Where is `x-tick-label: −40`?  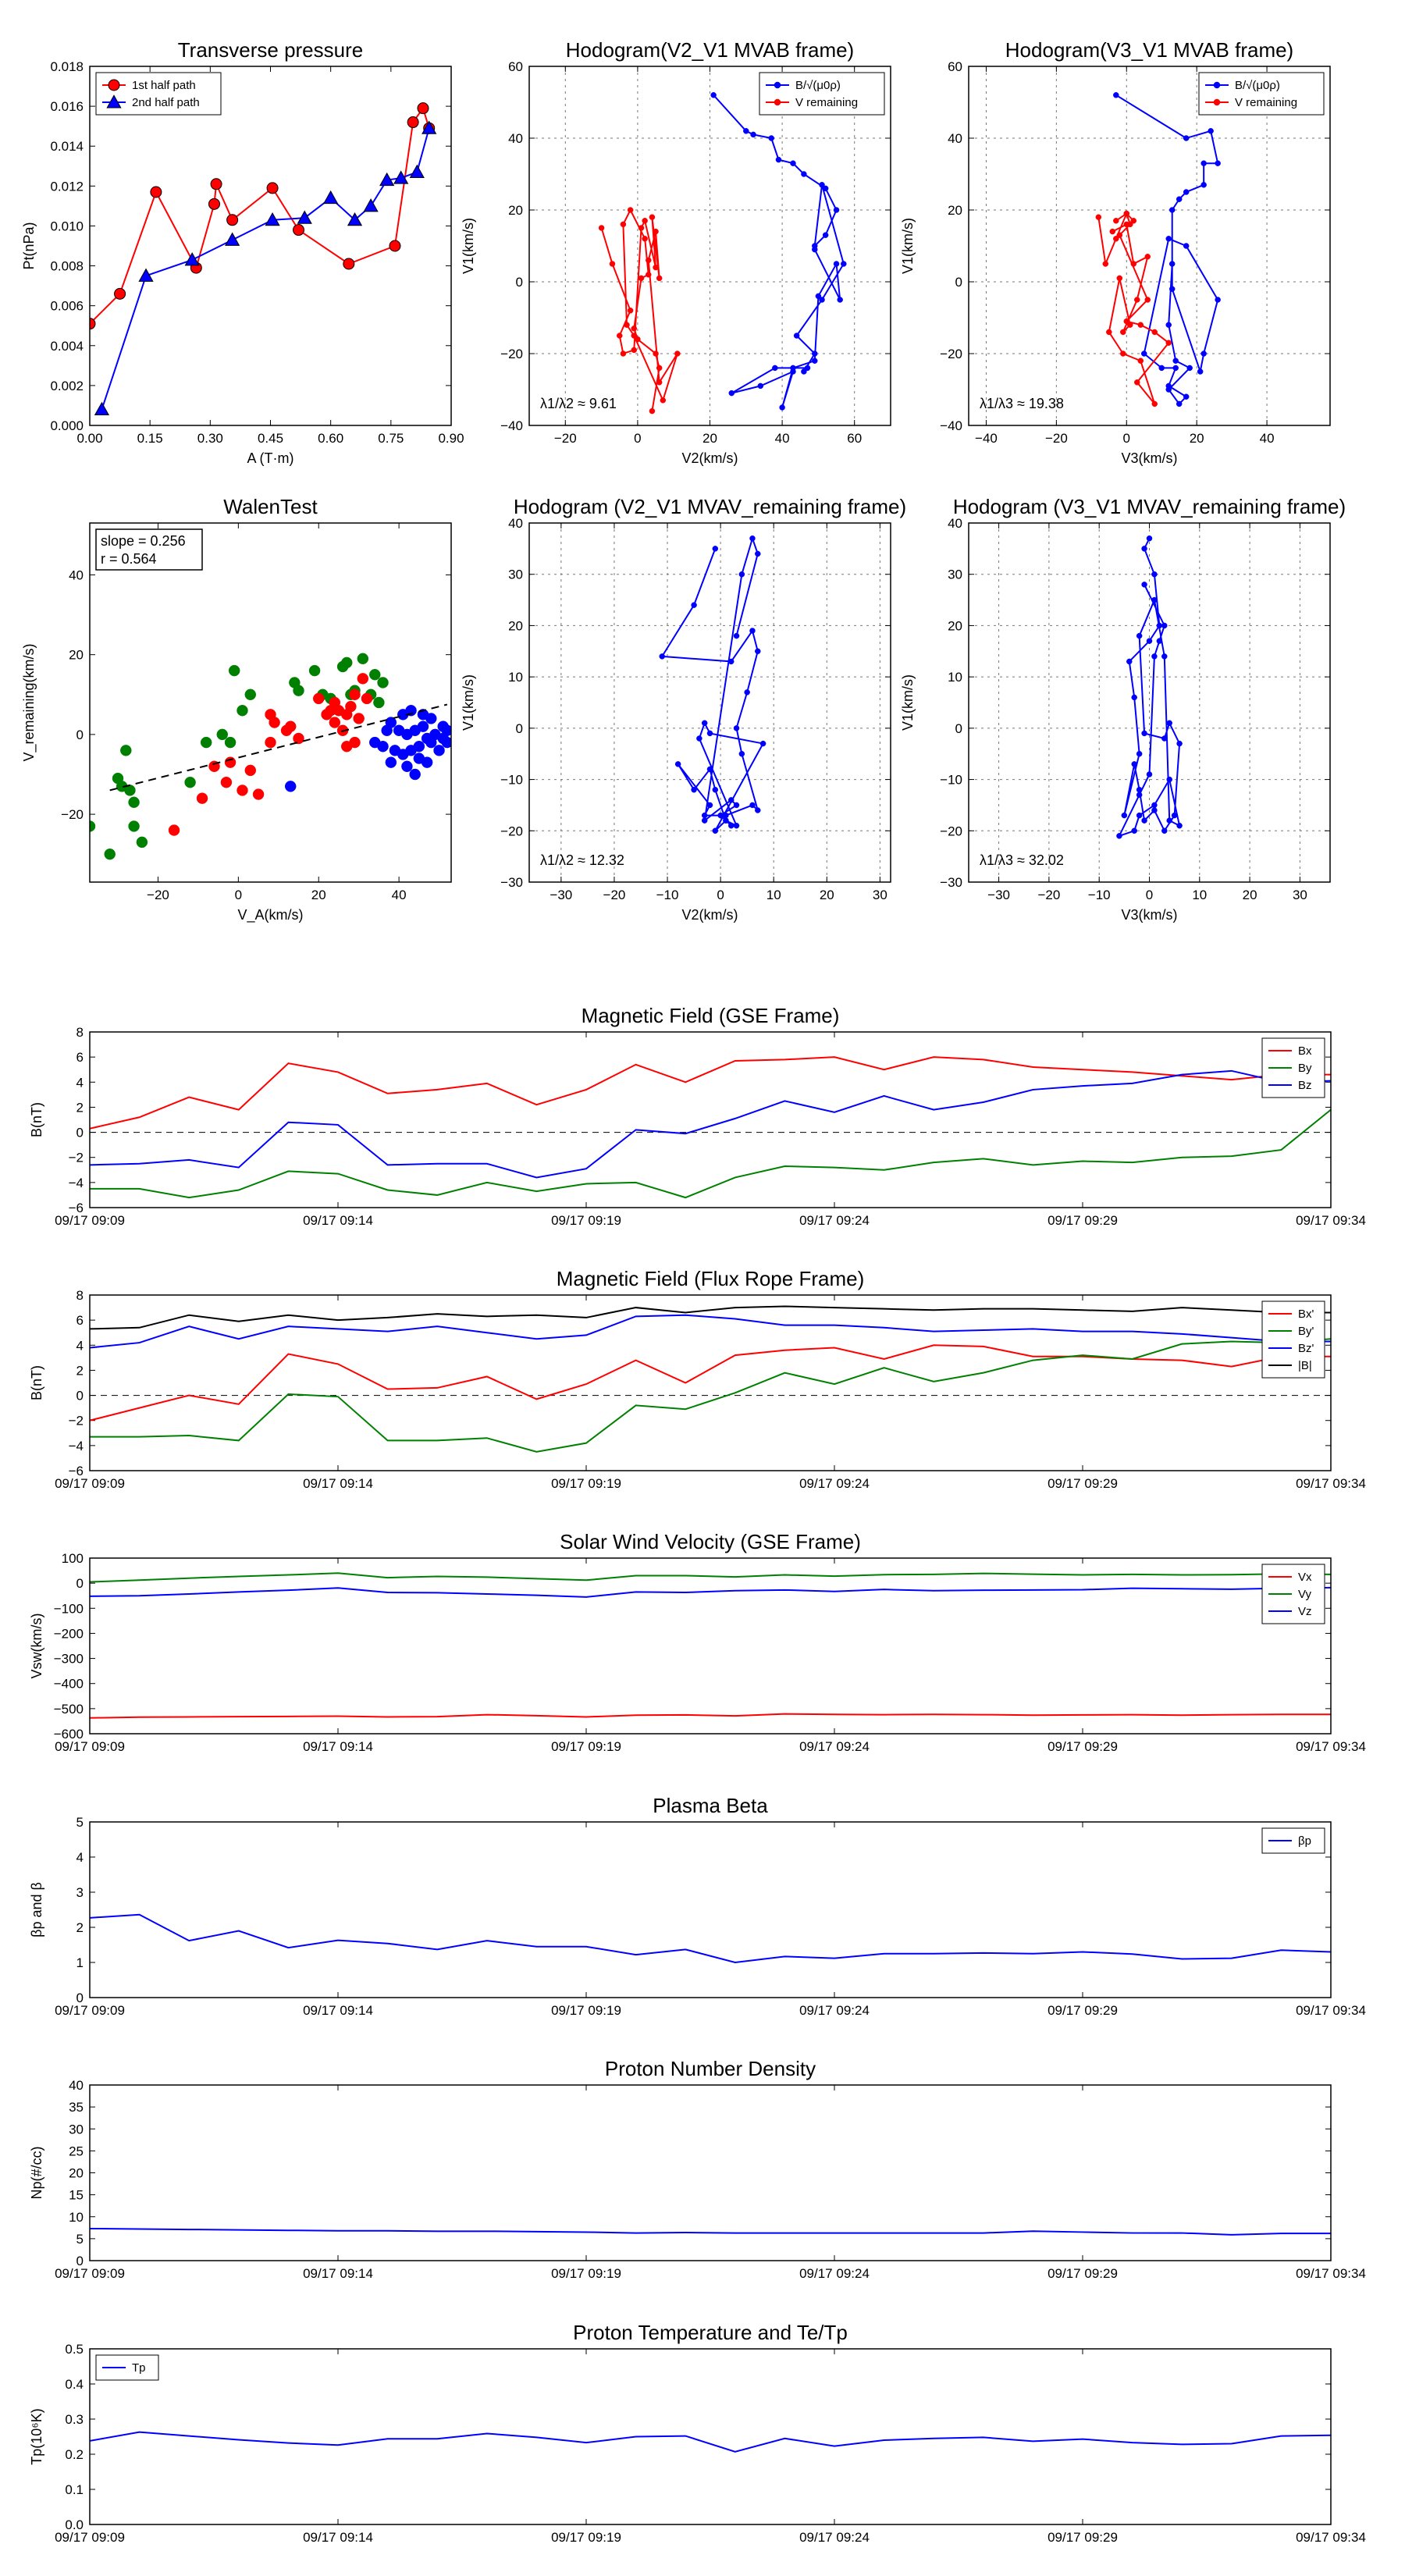 x-tick-label: −40 is located at coordinates (986, 439).